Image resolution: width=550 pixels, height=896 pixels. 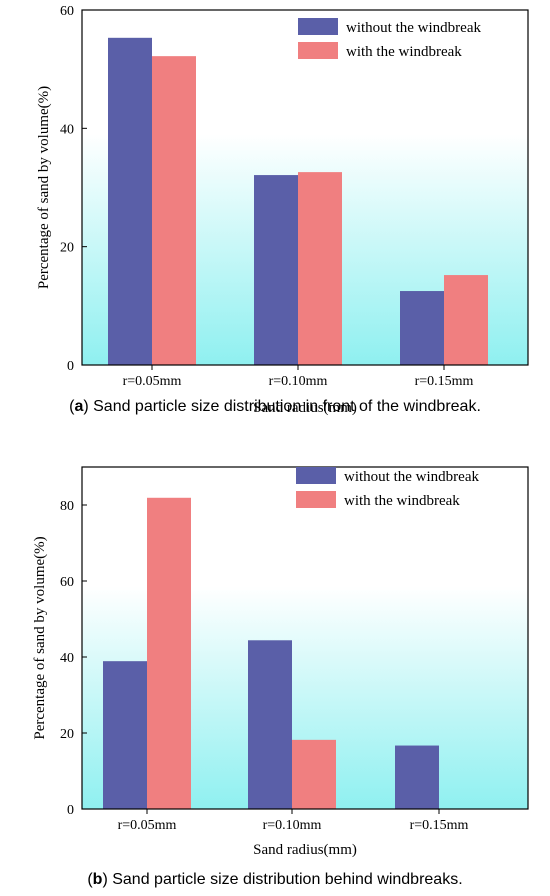 What do you see at coordinates (413, 28) in the screenshot?
I see `legend-label-a-1: without the windbreak` at bounding box center [413, 28].